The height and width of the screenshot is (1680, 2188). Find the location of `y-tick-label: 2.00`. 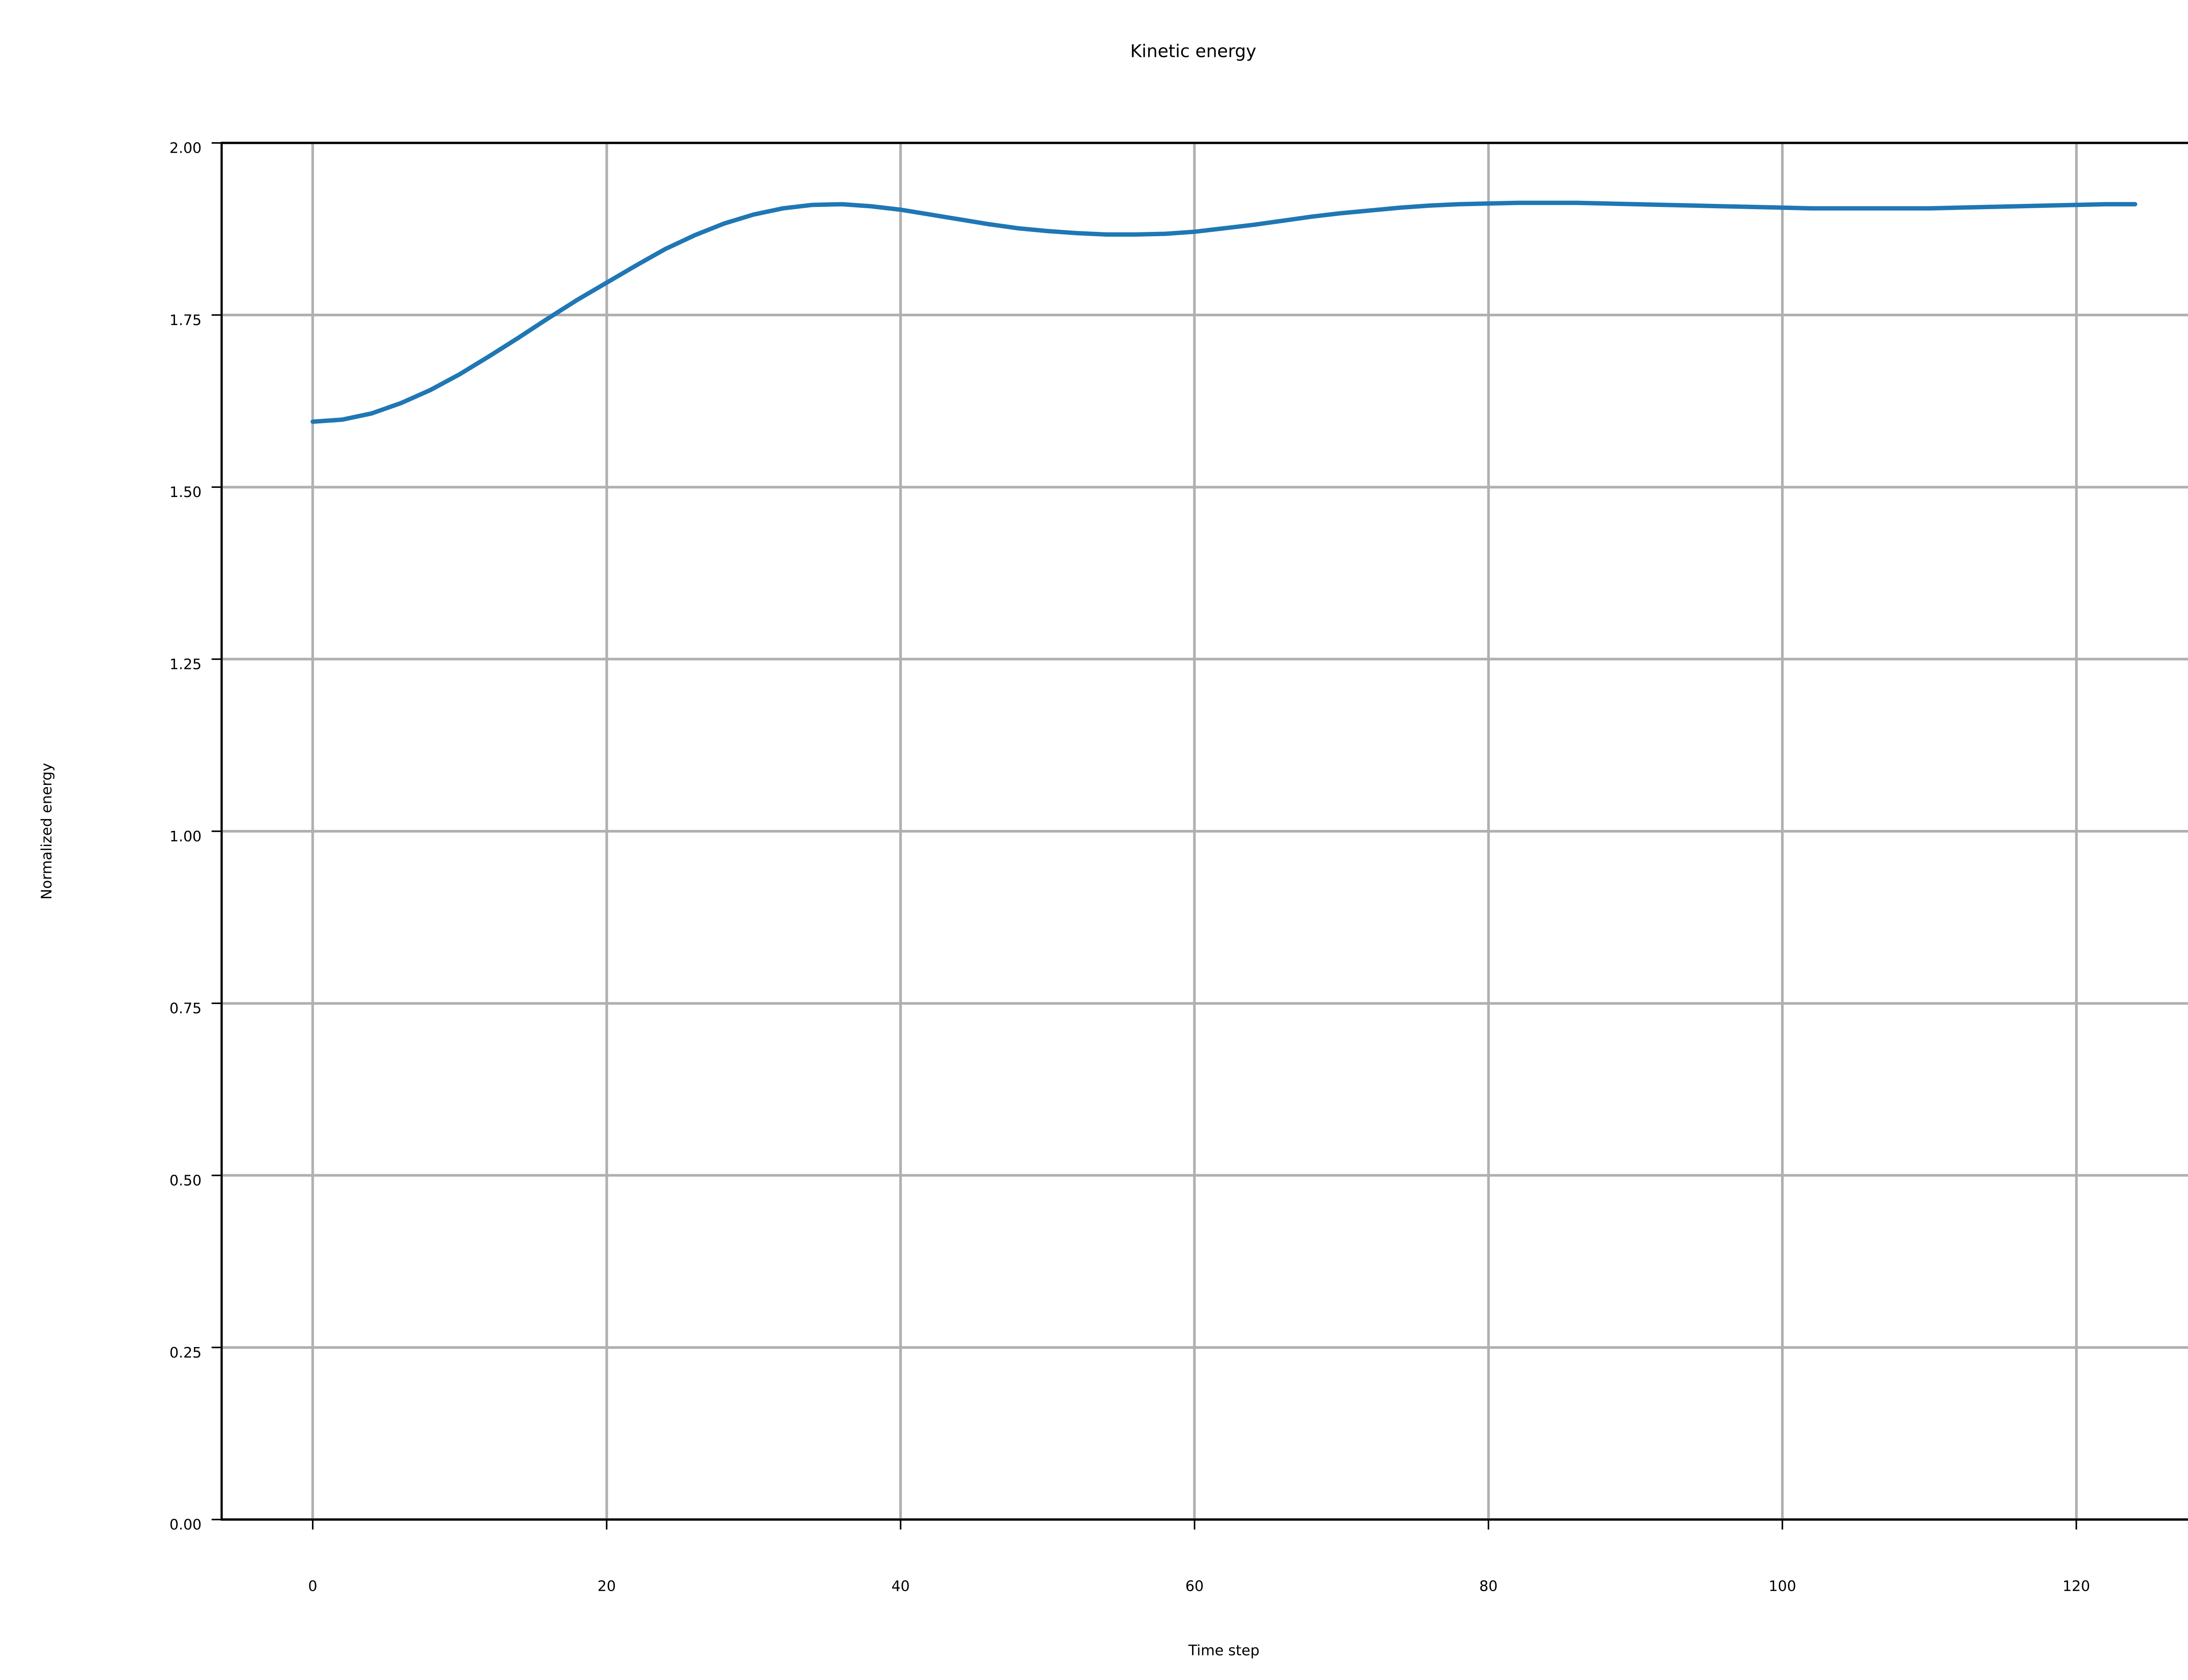

y-tick-label: 2.00 is located at coordinates (185, 148).